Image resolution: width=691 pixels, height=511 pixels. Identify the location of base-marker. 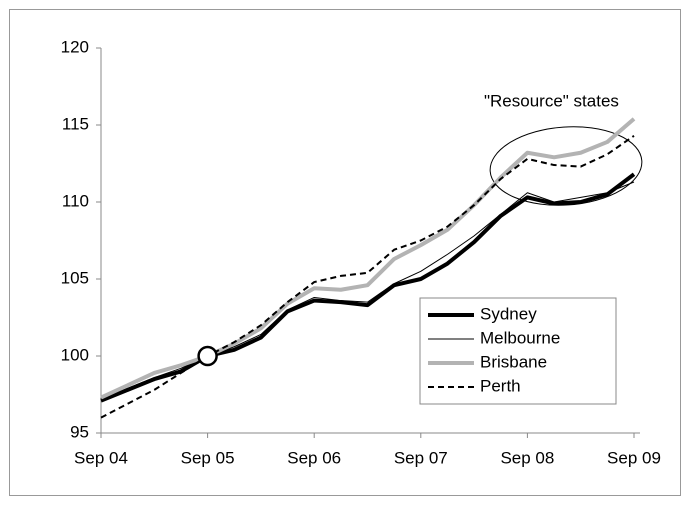
(207, 356).